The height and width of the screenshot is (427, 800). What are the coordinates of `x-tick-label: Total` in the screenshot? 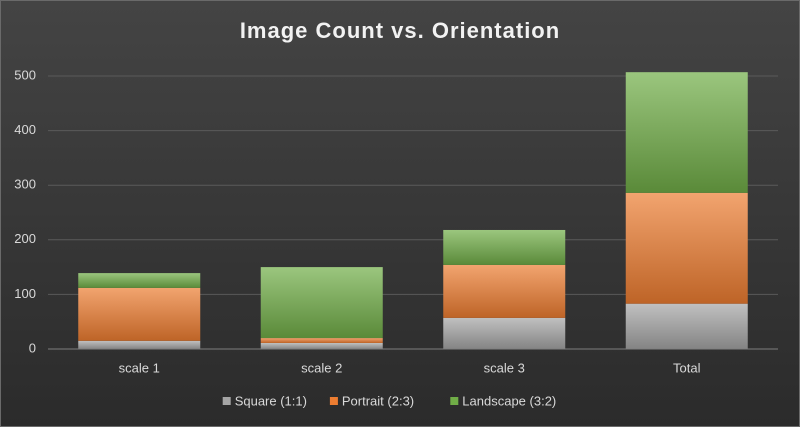 It's located at (687, 367).